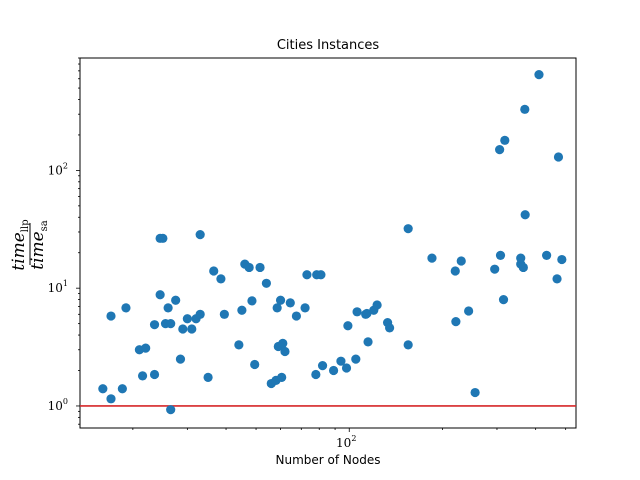  Describe the element at coordinates (328, 460) in the screenshot. I see `x-axis-label: Number of Nodes` at that location.